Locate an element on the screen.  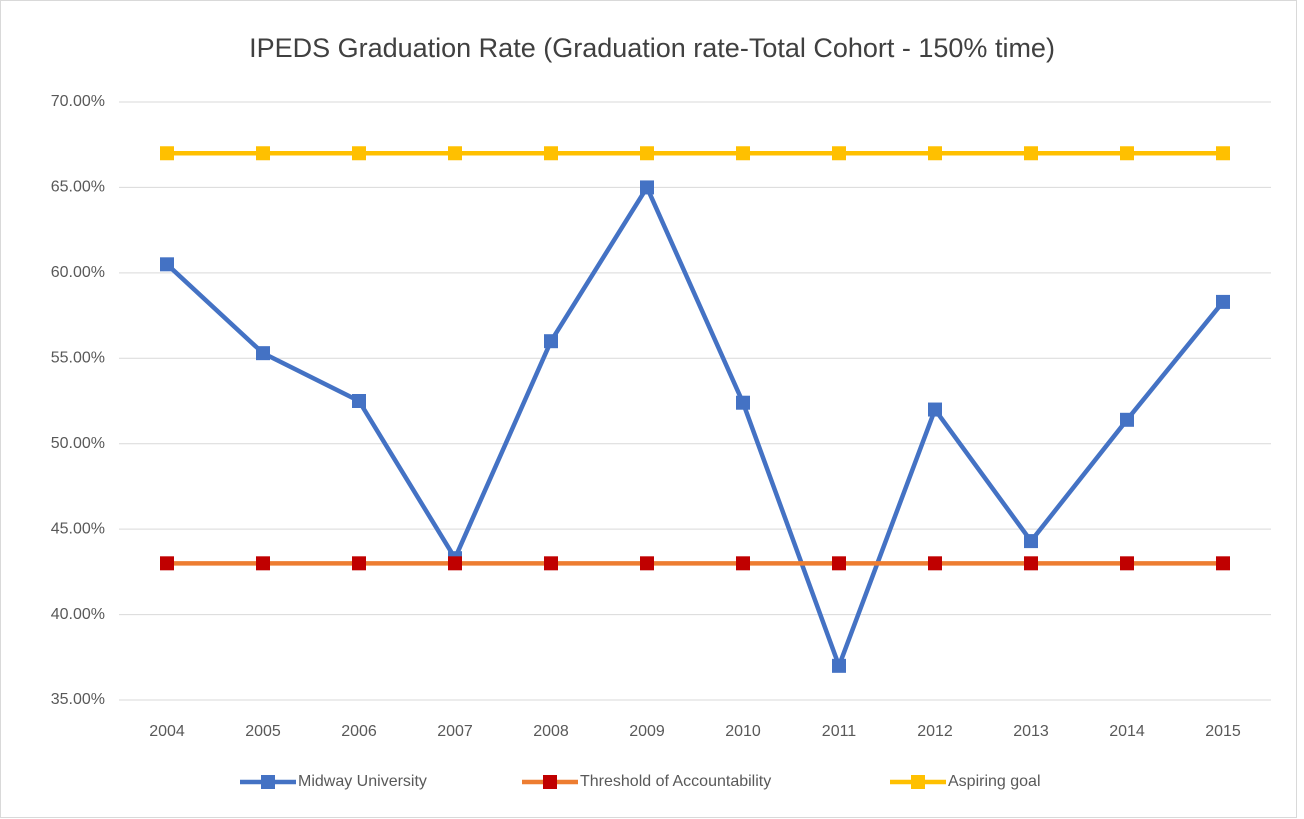
x-tick-label: 2013 is located at coordinates (1031, 731).